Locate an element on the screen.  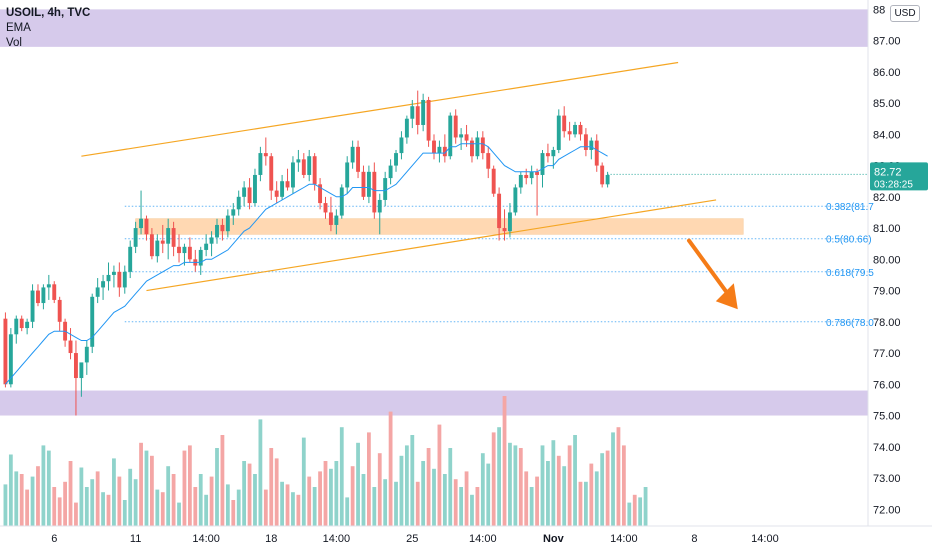
legend-vol: Vol is located at coordinates (14, 43).